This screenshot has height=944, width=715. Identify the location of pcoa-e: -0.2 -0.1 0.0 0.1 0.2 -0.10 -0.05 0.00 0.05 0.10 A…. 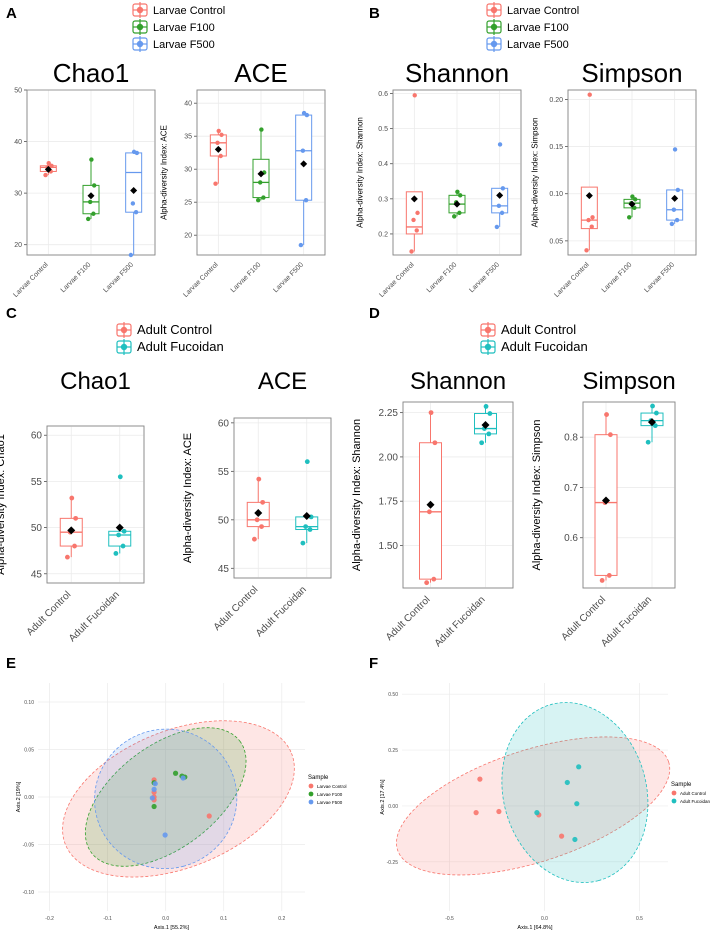
(181, 807).